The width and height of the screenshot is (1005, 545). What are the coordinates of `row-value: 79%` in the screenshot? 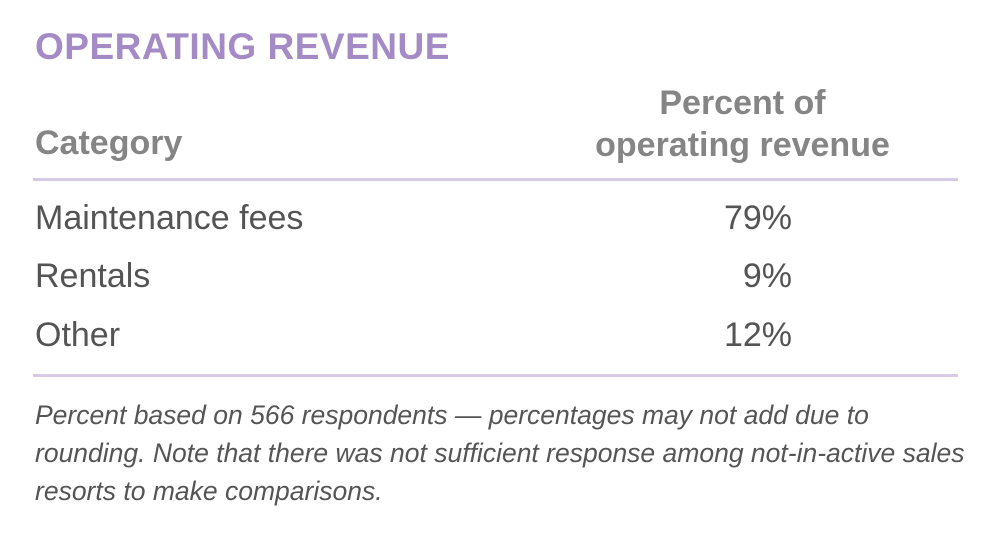 It's located at (757, 218).